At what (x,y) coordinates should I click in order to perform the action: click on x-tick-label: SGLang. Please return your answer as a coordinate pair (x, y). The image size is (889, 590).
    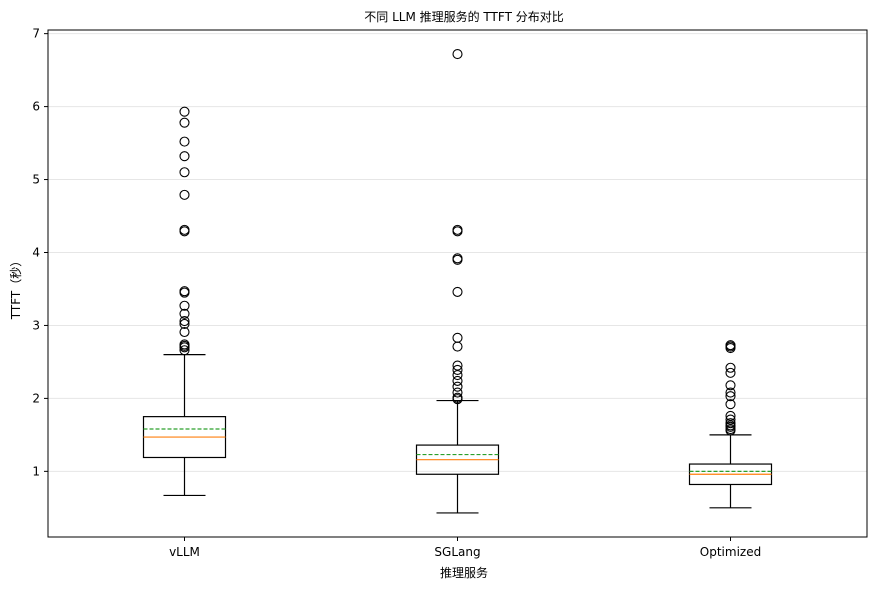
    Looking at the image, I should click on (457, 552).